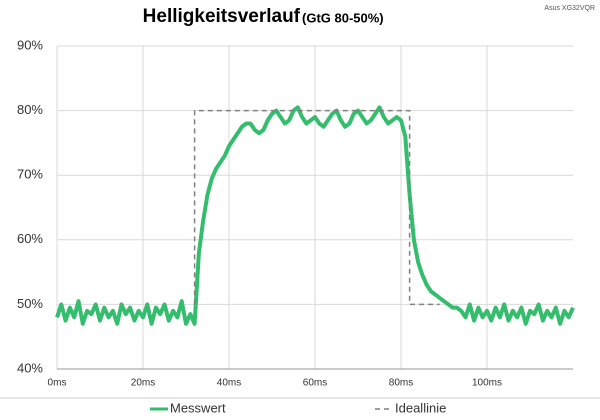 The height and width of the screenshot is (420, 600). Describe the element at coordinates (315, 383) in the screenshot. I see `x-tick-label: 60ms` at that location.